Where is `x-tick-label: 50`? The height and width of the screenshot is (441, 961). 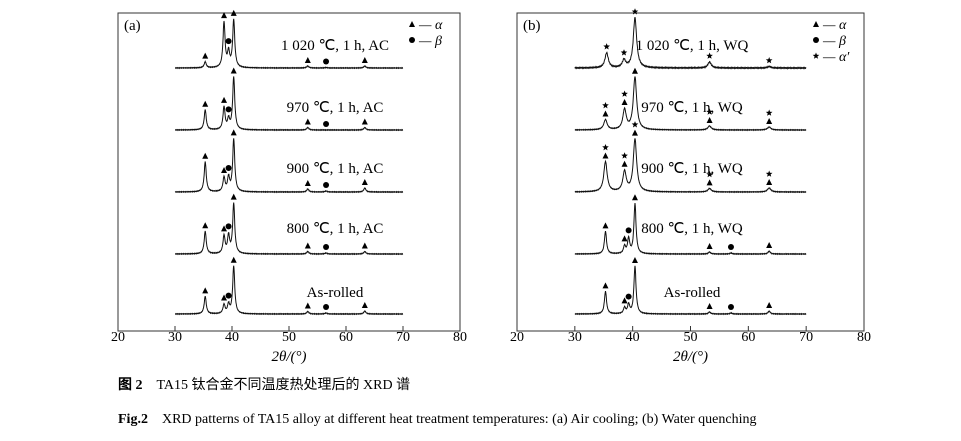
x-tick-label: 50 is located at coordinates (289, 337).